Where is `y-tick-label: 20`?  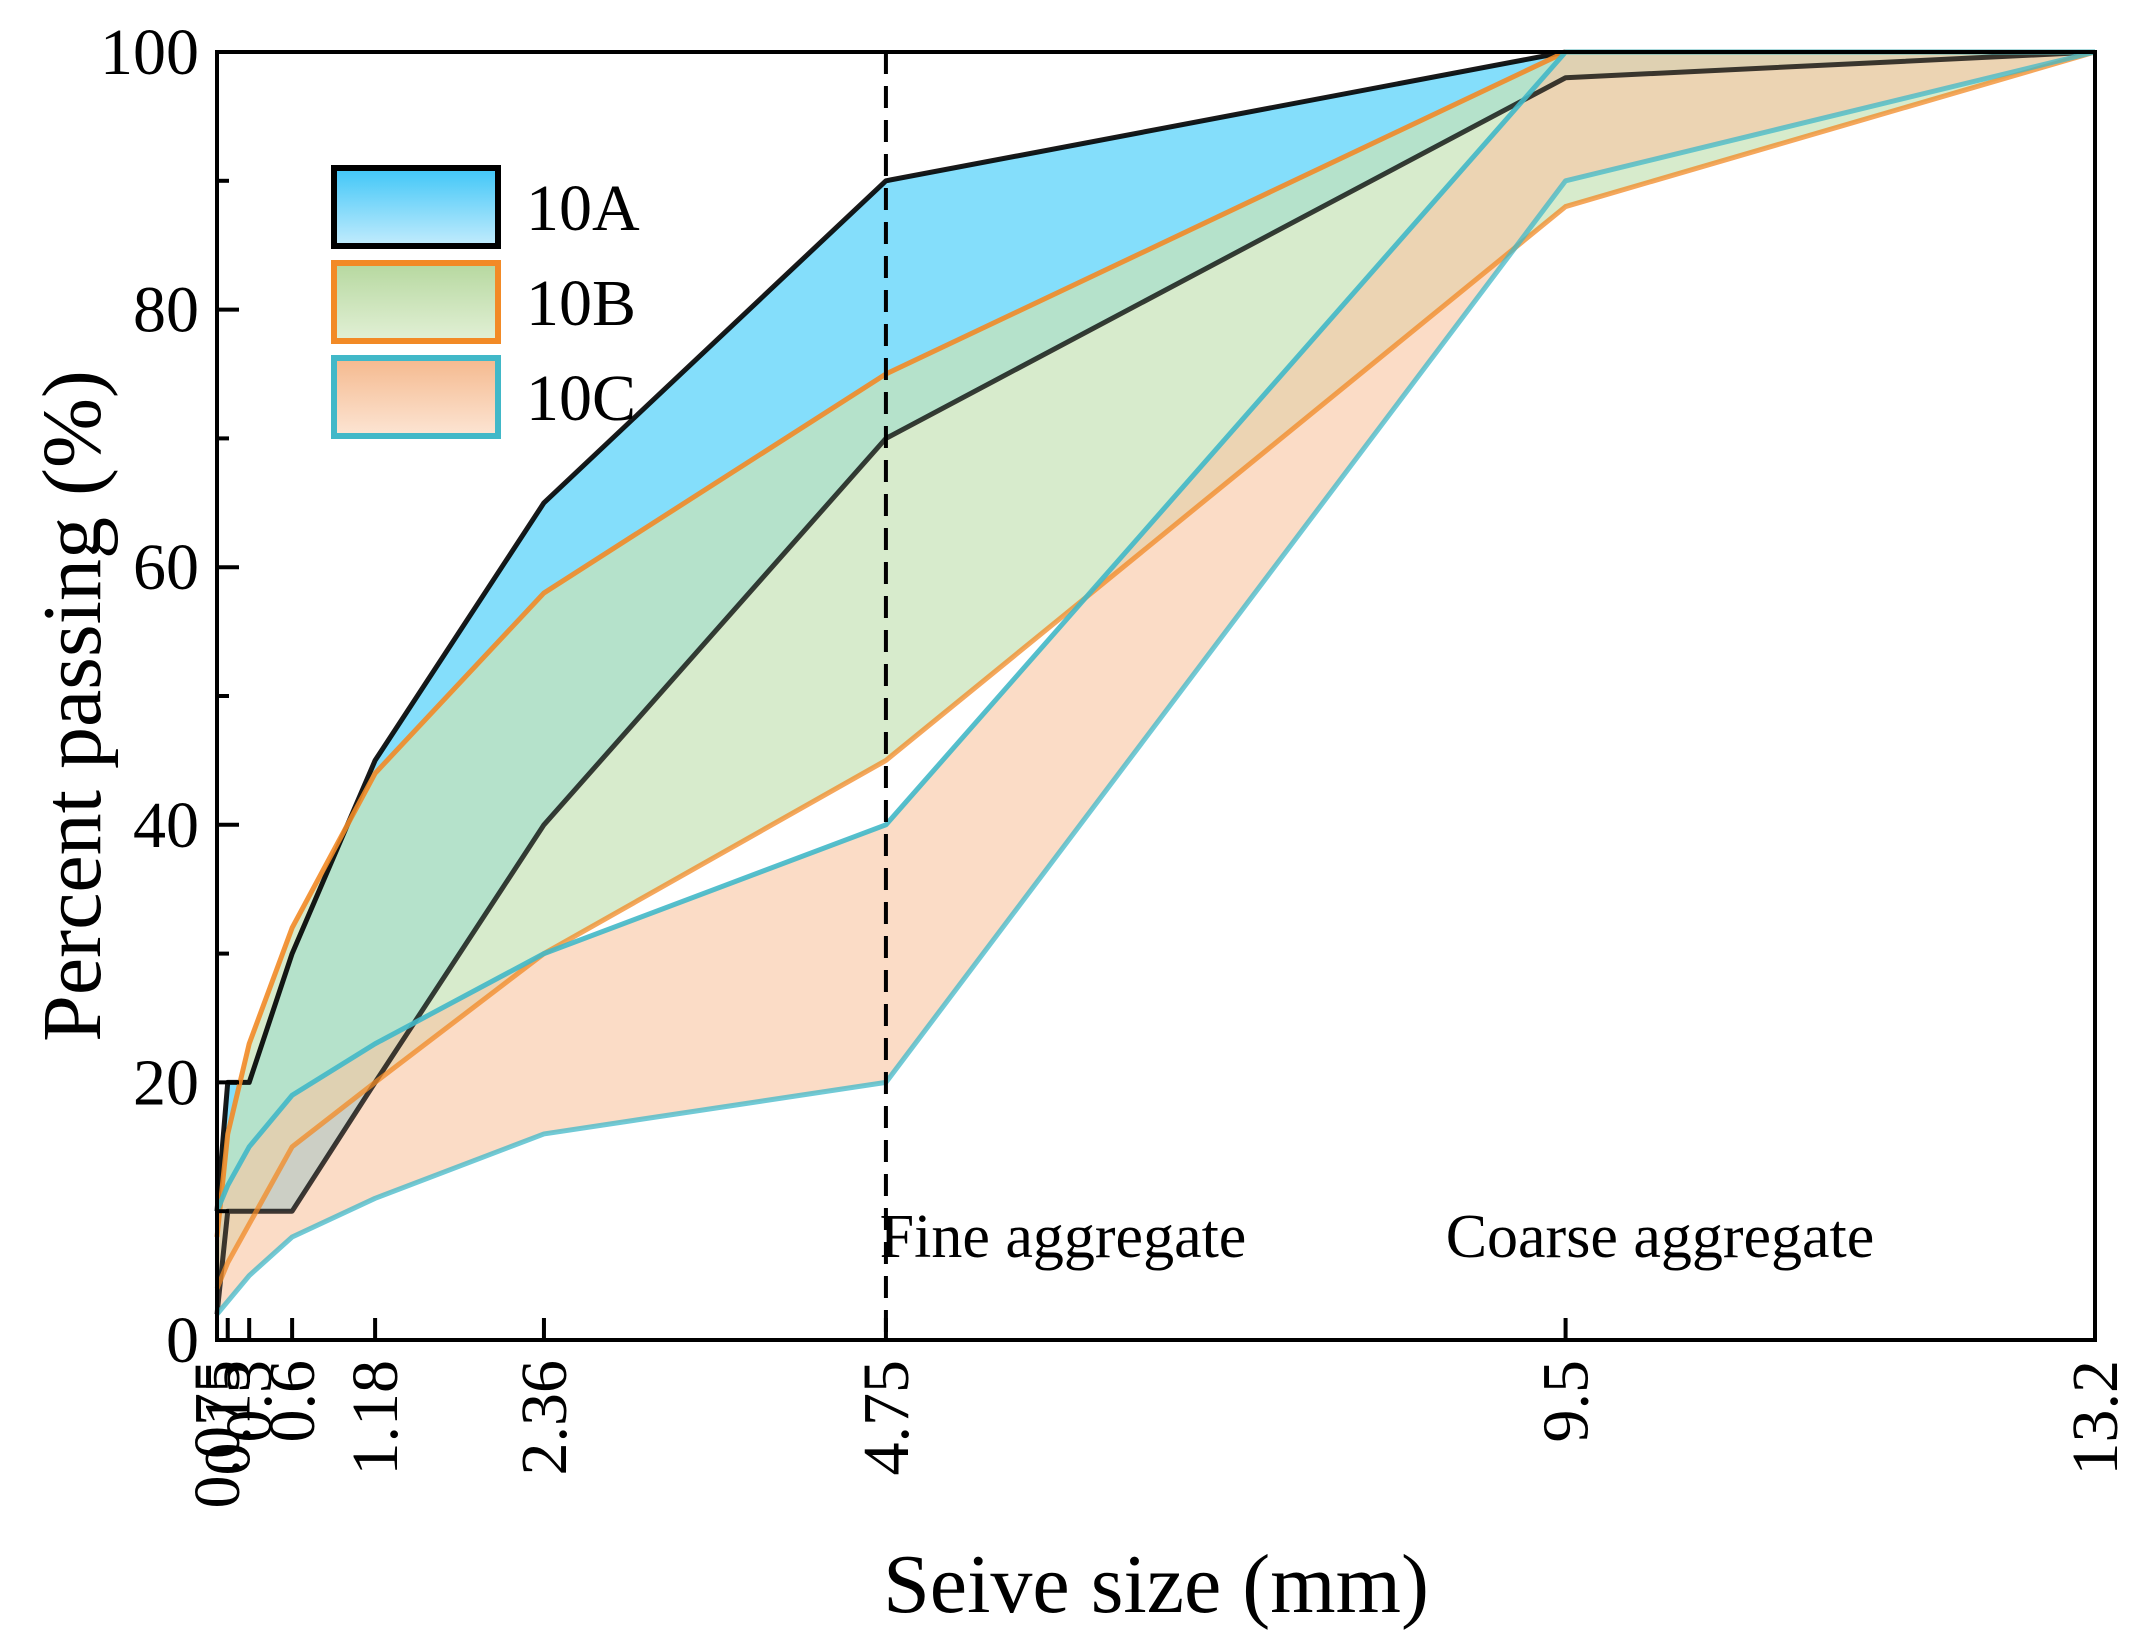 y-tick-label: 20 is located at coordinates (166, 1082).